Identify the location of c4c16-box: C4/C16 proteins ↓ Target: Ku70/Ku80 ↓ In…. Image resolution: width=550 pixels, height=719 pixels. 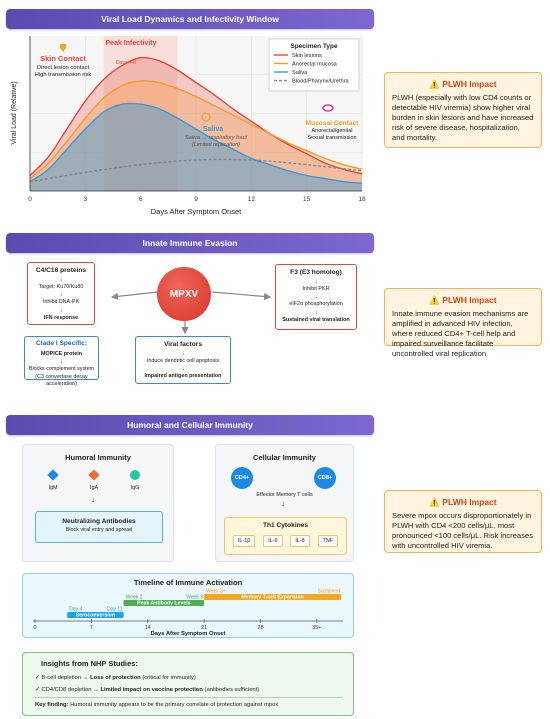
(61, 293).